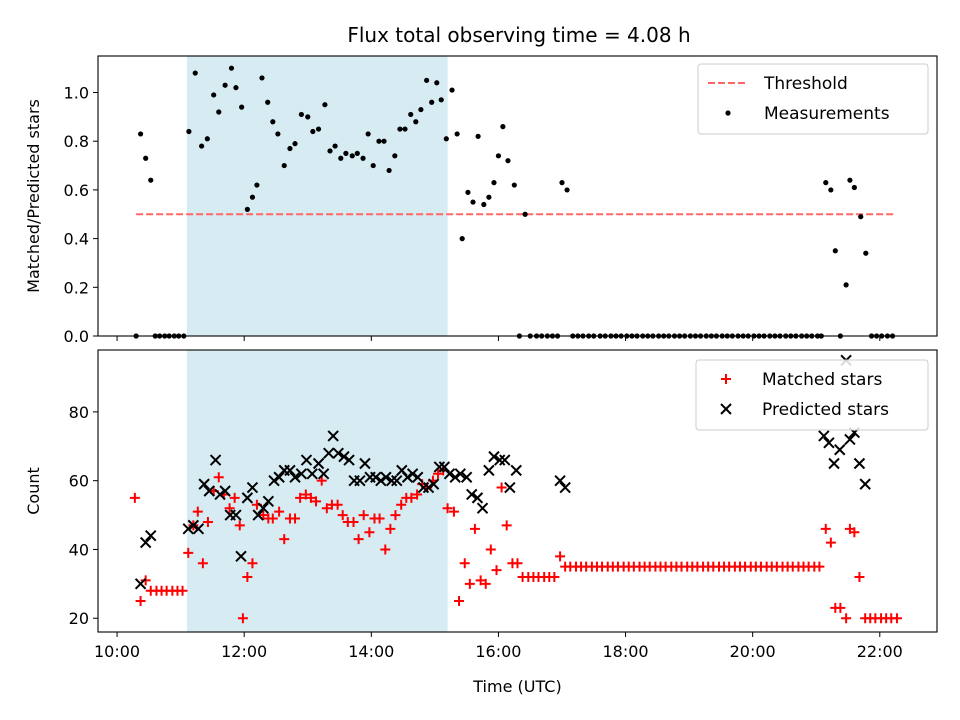 The image size is (960, 720). What do you see at coordinates (825, 410) in the screenshot?
I see `legend-label: Predicted stars` at bounding box center [825, 410].